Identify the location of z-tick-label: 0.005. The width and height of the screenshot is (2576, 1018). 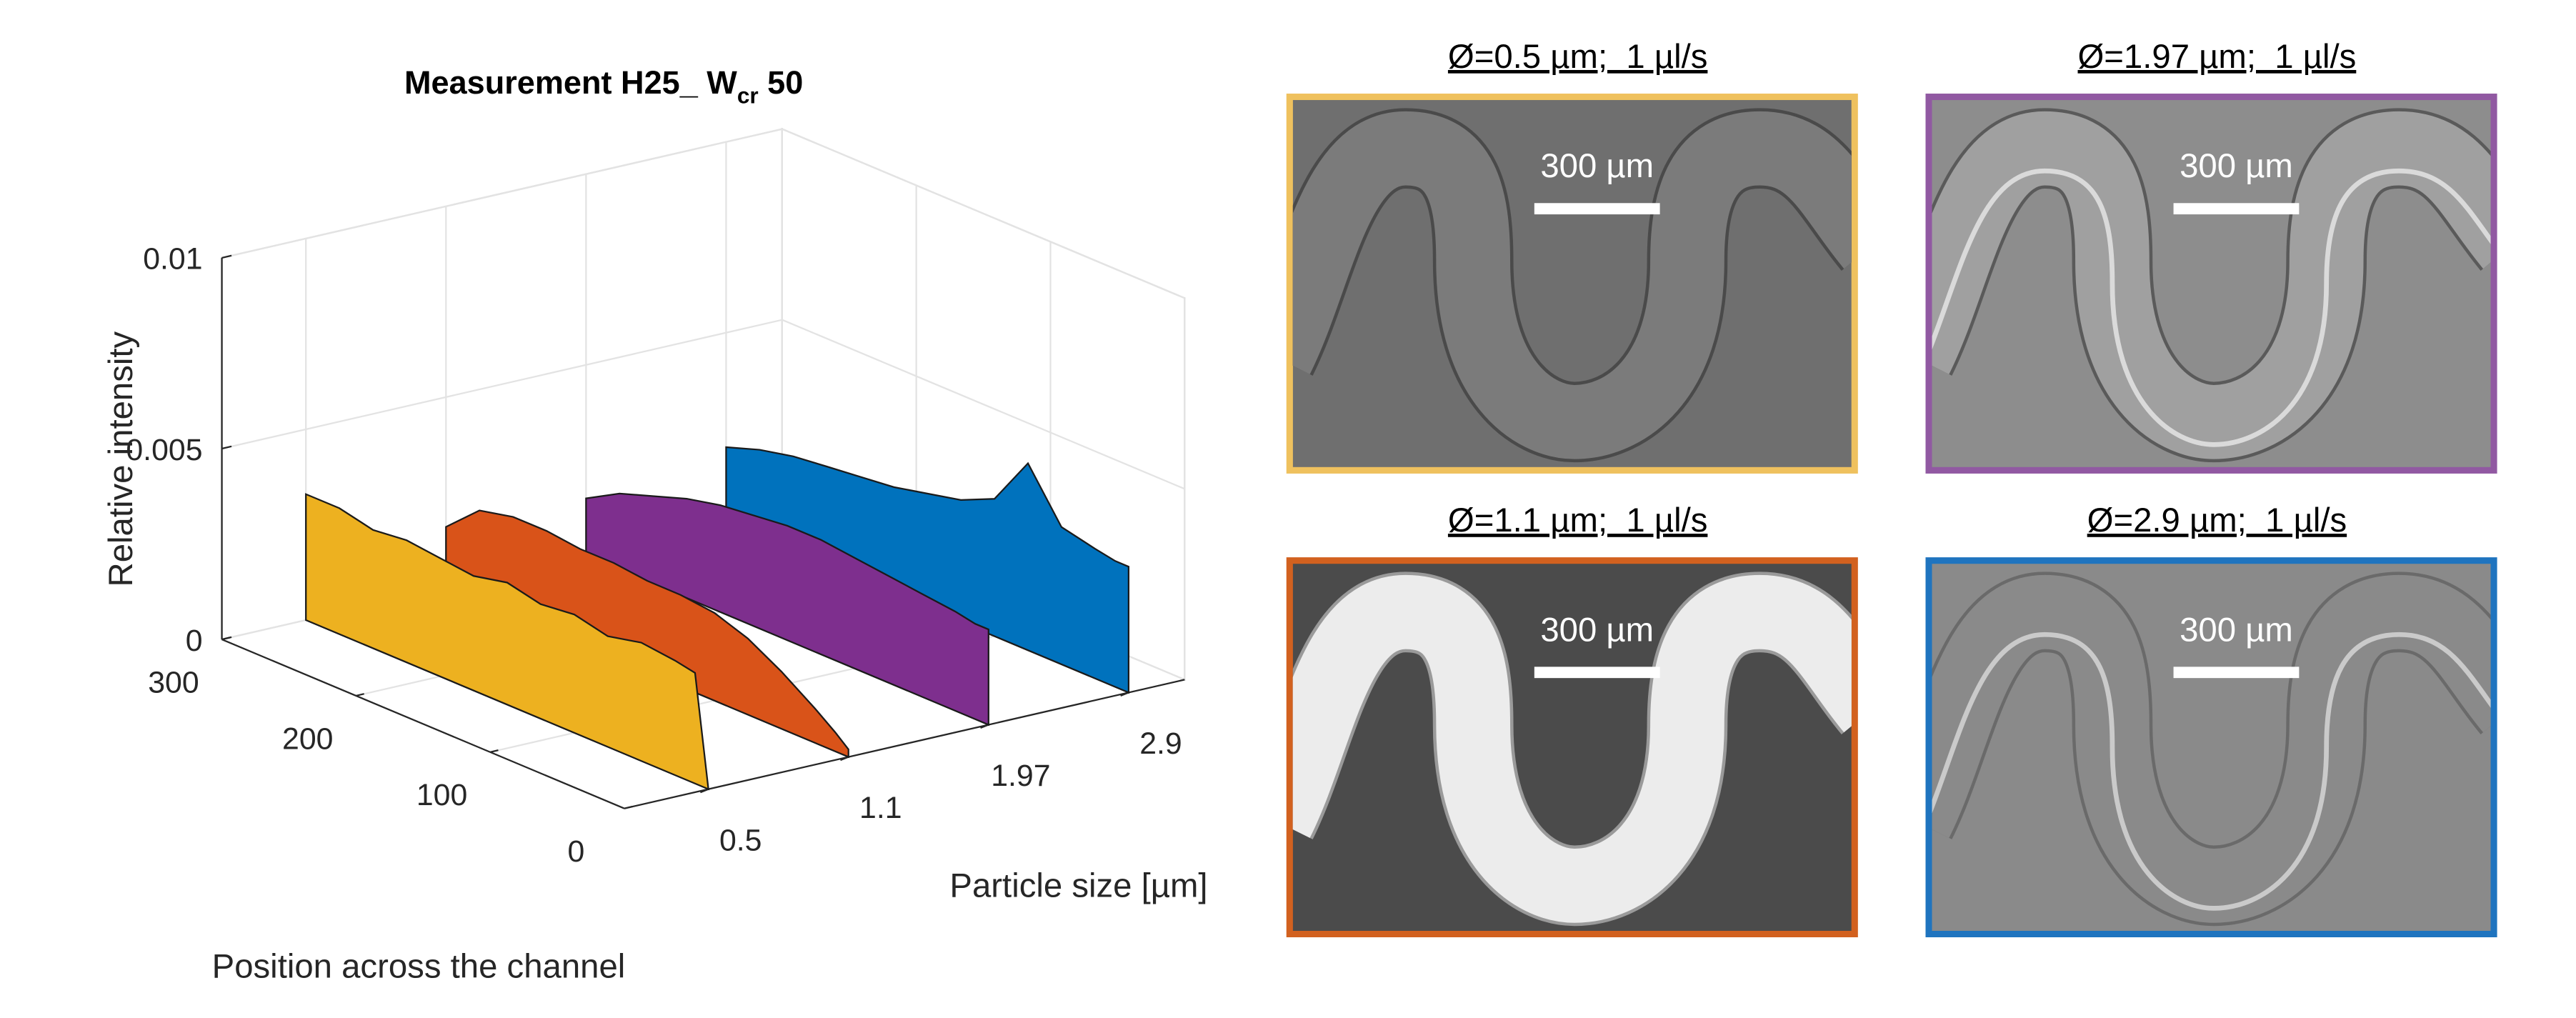
(164, 450).